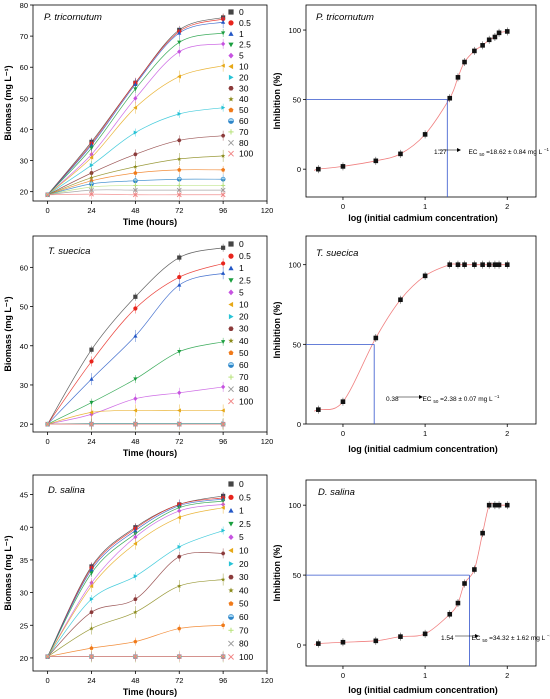 The width and height of the screenshot is (550, 699). What do you see at coordinates (246, 401) in the screenshot?
I see `legend-label-100: 100` at bounding box center [246, 401].